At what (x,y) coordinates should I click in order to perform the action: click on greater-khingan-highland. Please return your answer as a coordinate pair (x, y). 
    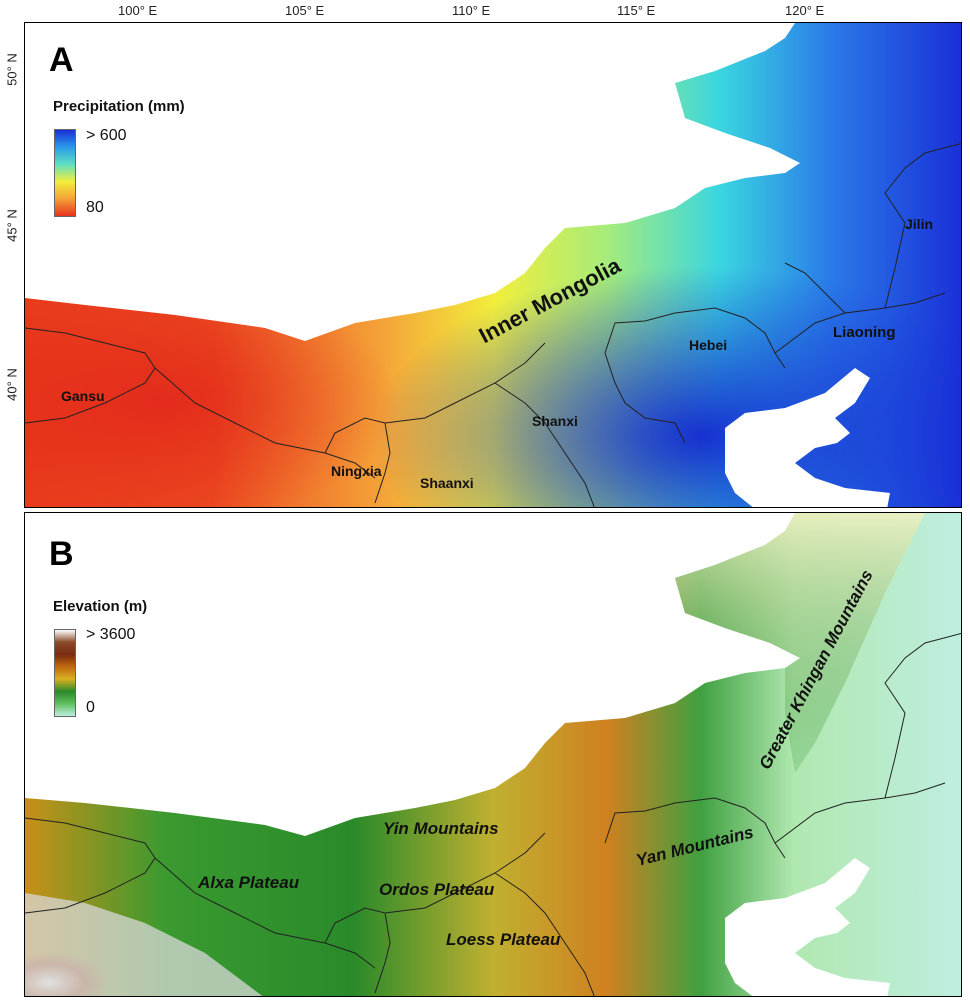
    Looking at the image, I should click on (800, 643).